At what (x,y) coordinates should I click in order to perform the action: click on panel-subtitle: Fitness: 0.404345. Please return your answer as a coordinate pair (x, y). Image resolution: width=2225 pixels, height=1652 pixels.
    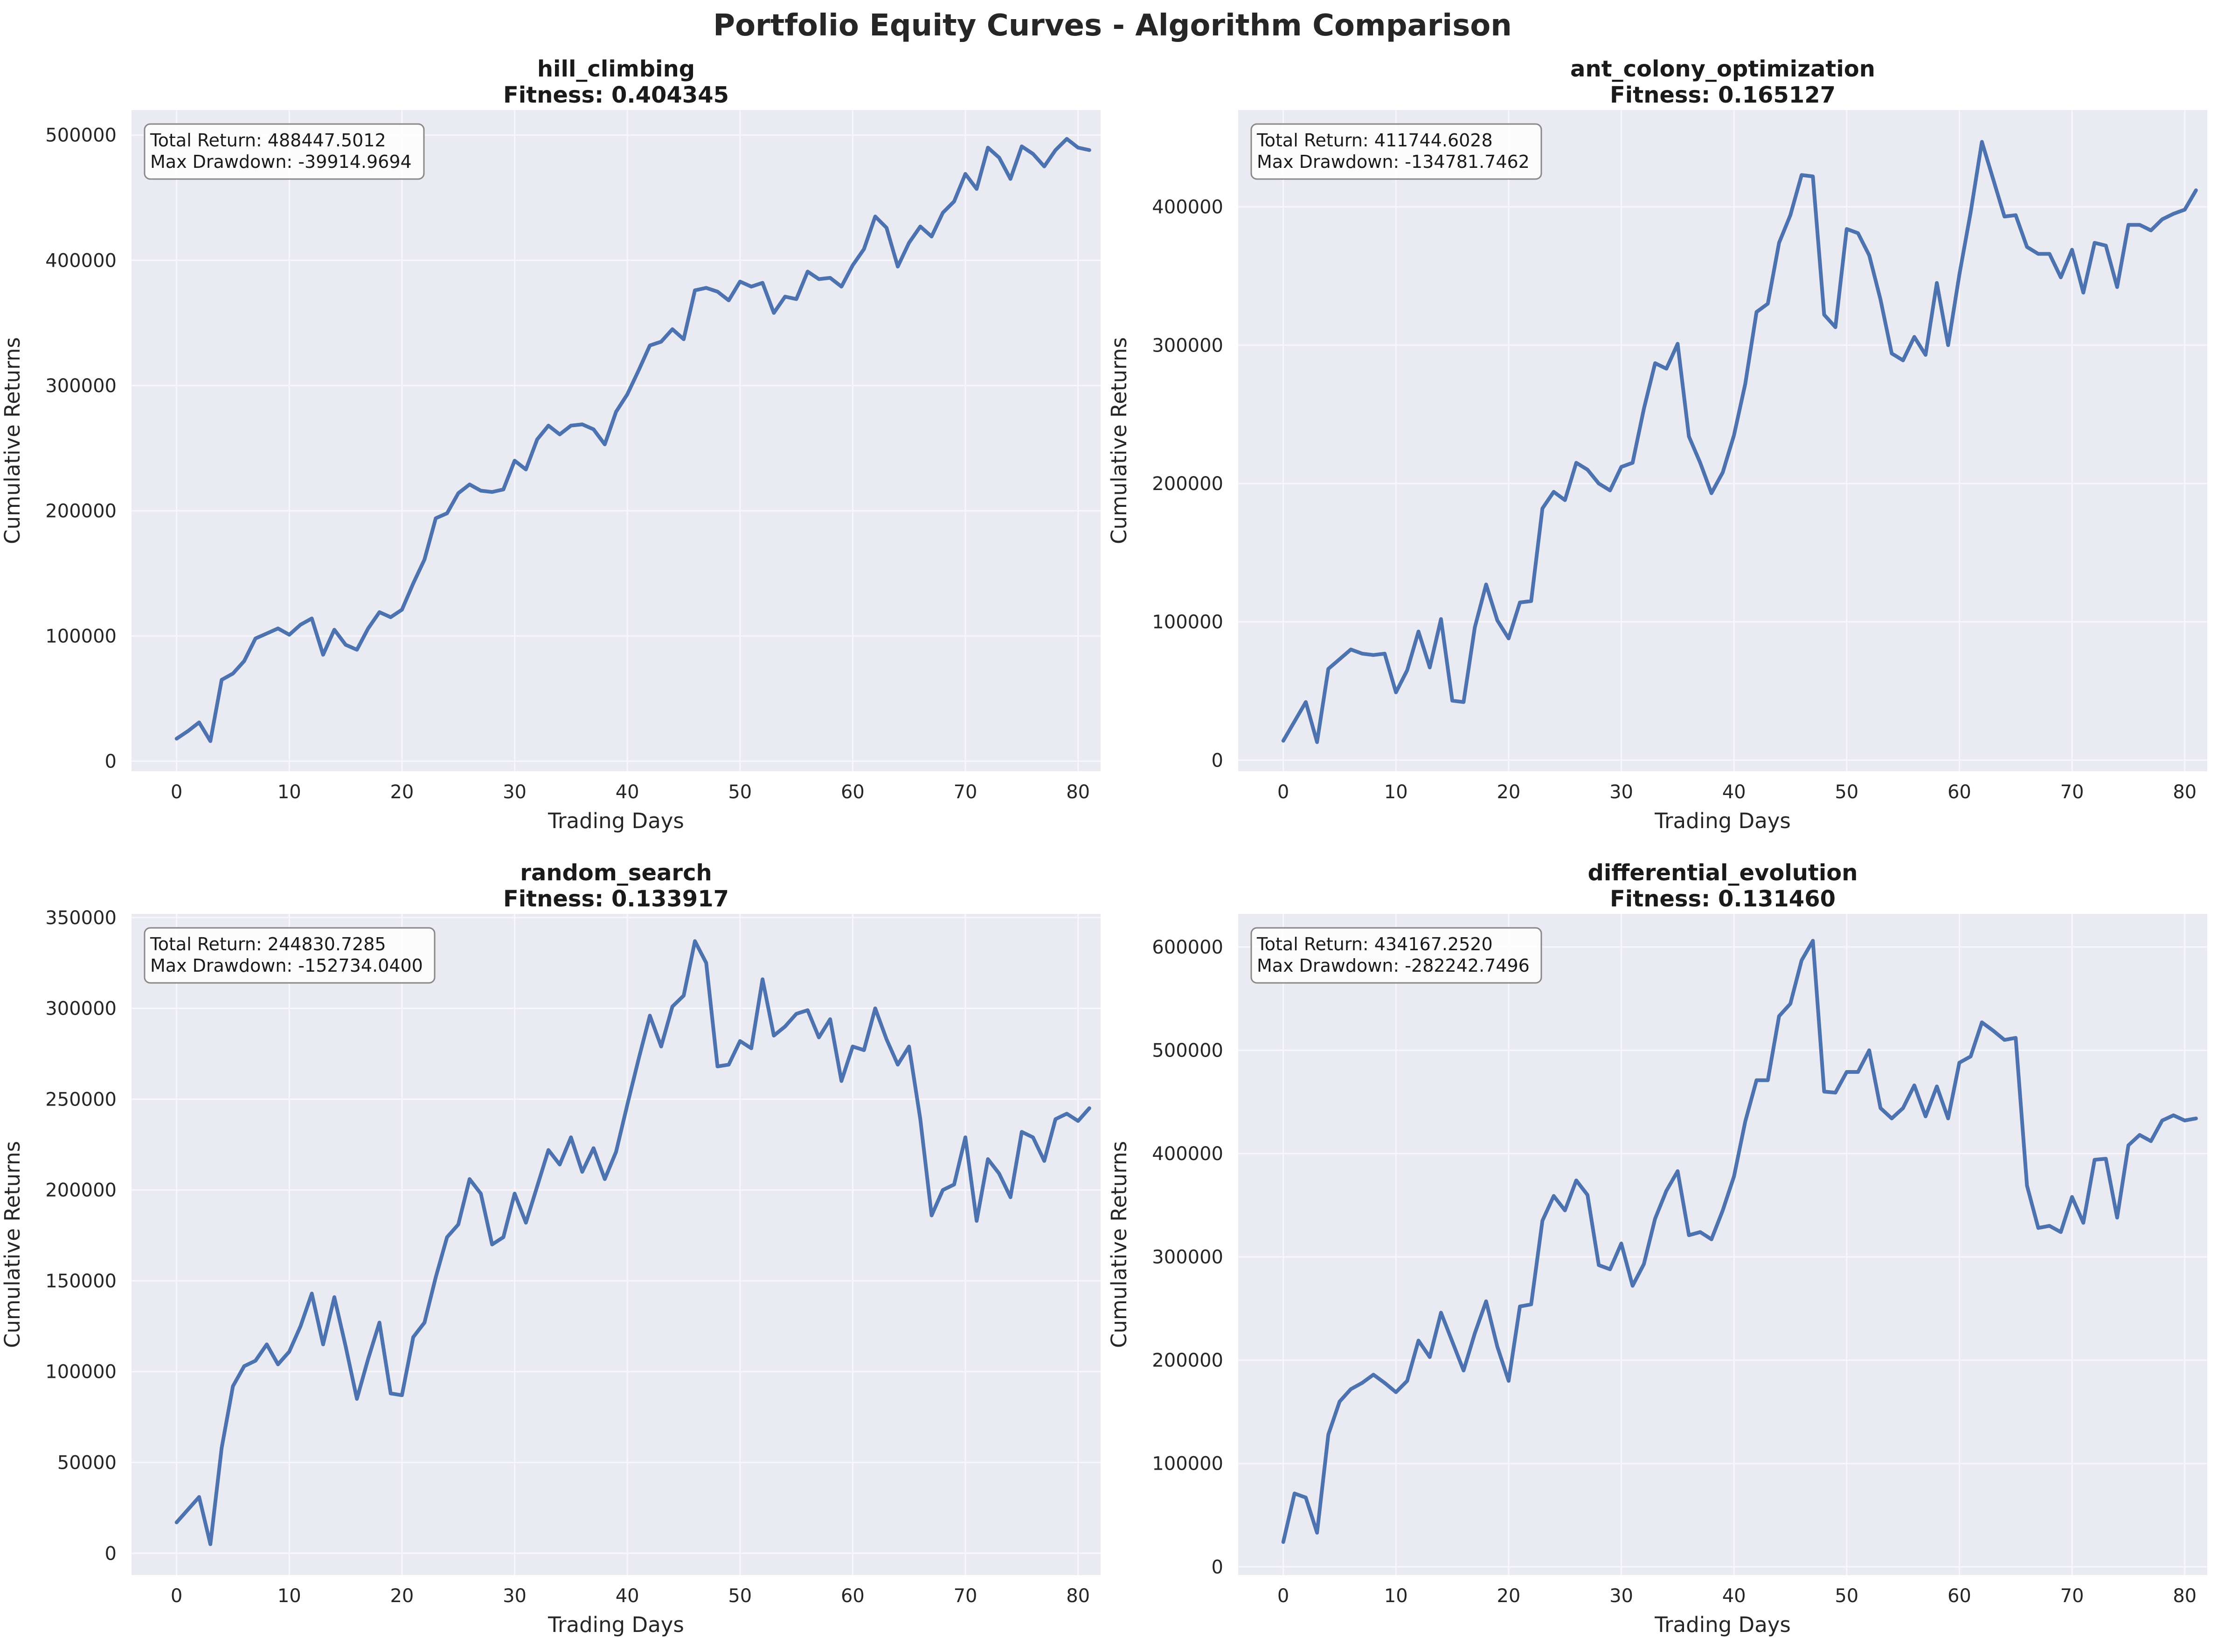
    Looking at the image, I should click on (616, 95).